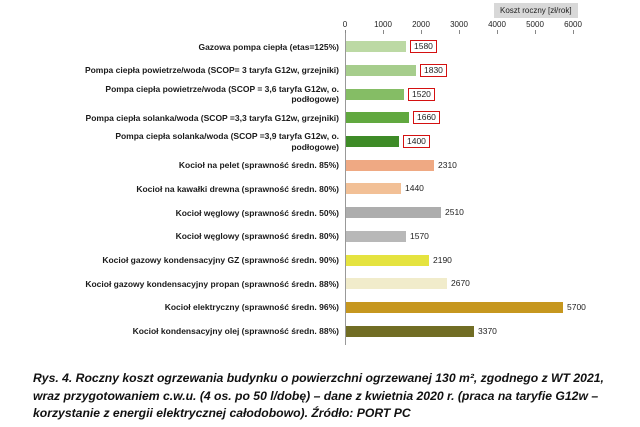 The height and width of the screenshot is (427, 640). What do you see at coordinates (447, 164) in the screenshot?
I see `value-label: 2310` at bounding box center [447, 164].